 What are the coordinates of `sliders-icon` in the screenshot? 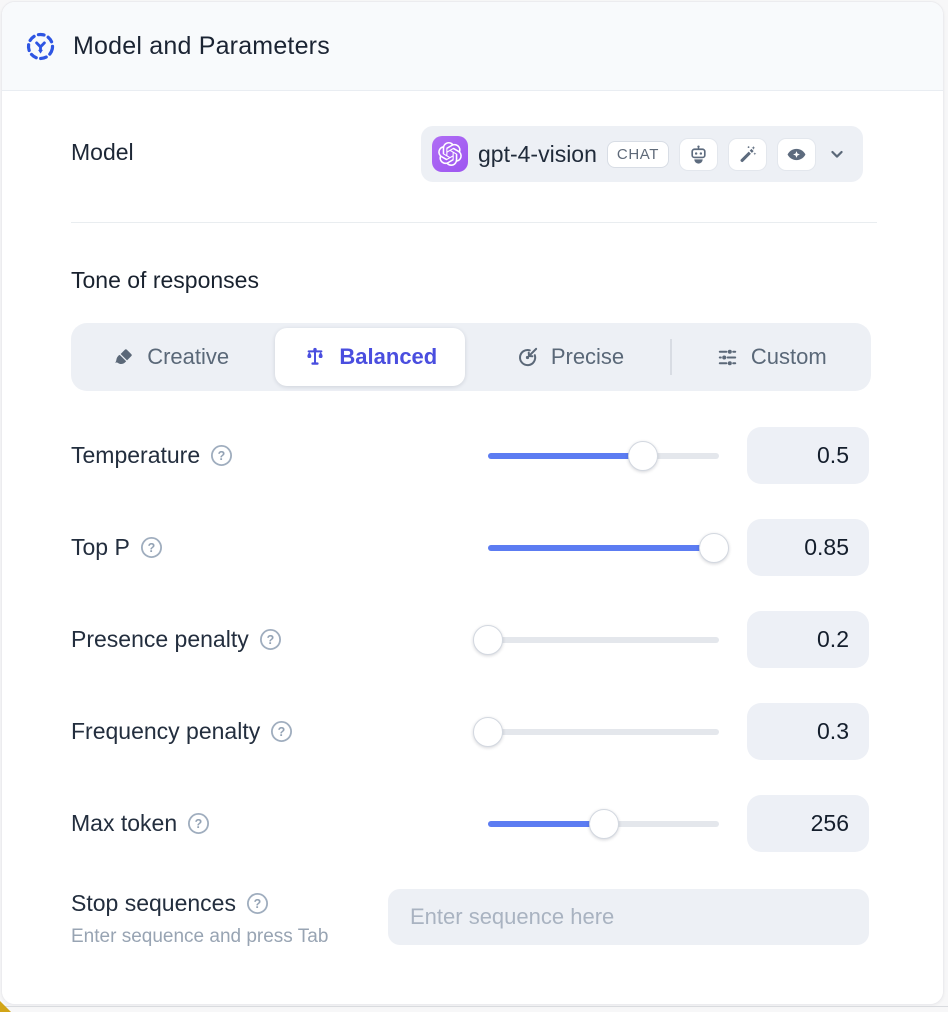 It's located at (727, 357).